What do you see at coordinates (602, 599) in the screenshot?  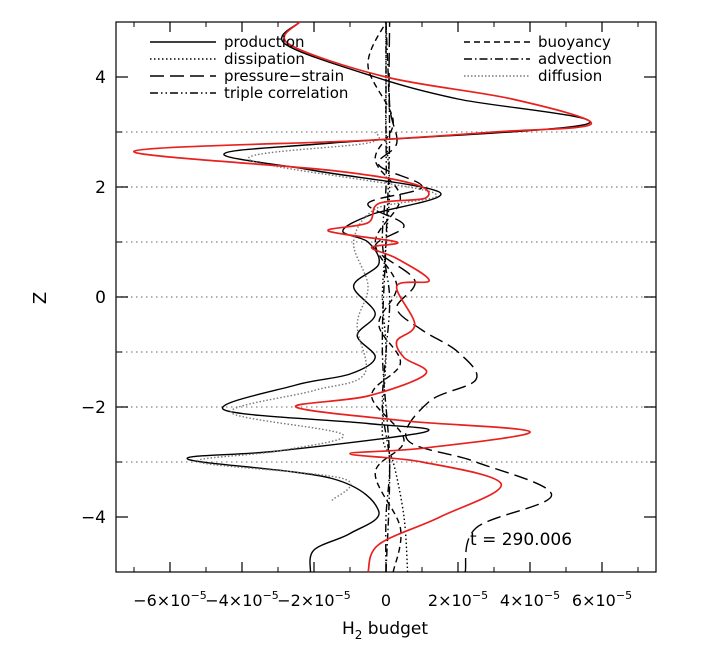 I see `x-tick-label: 6×10⁻⁵` at bounding box center [602, 599].